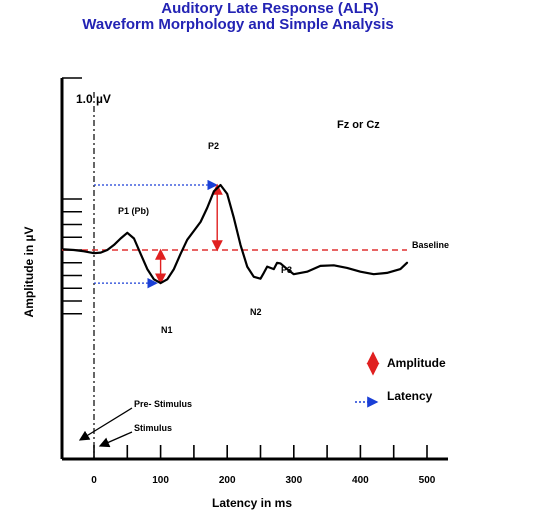  What do you see at coordinates (263, 480) in the screenshot?
I see `x-tick-labels: 0 100 200 300 400 500` at bounding box center [263, 480].